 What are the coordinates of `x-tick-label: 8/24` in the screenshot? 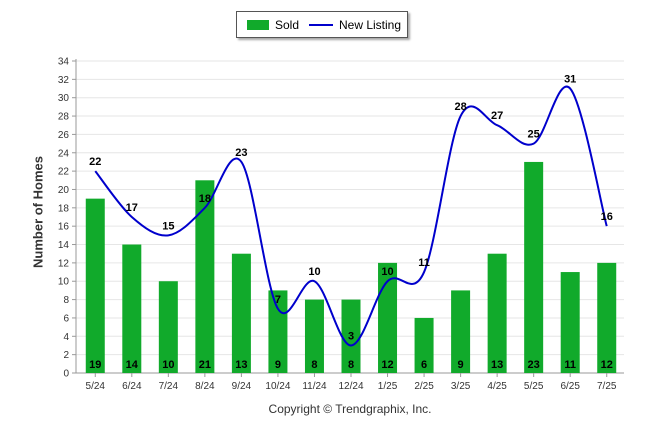 It's located at (205, 386).